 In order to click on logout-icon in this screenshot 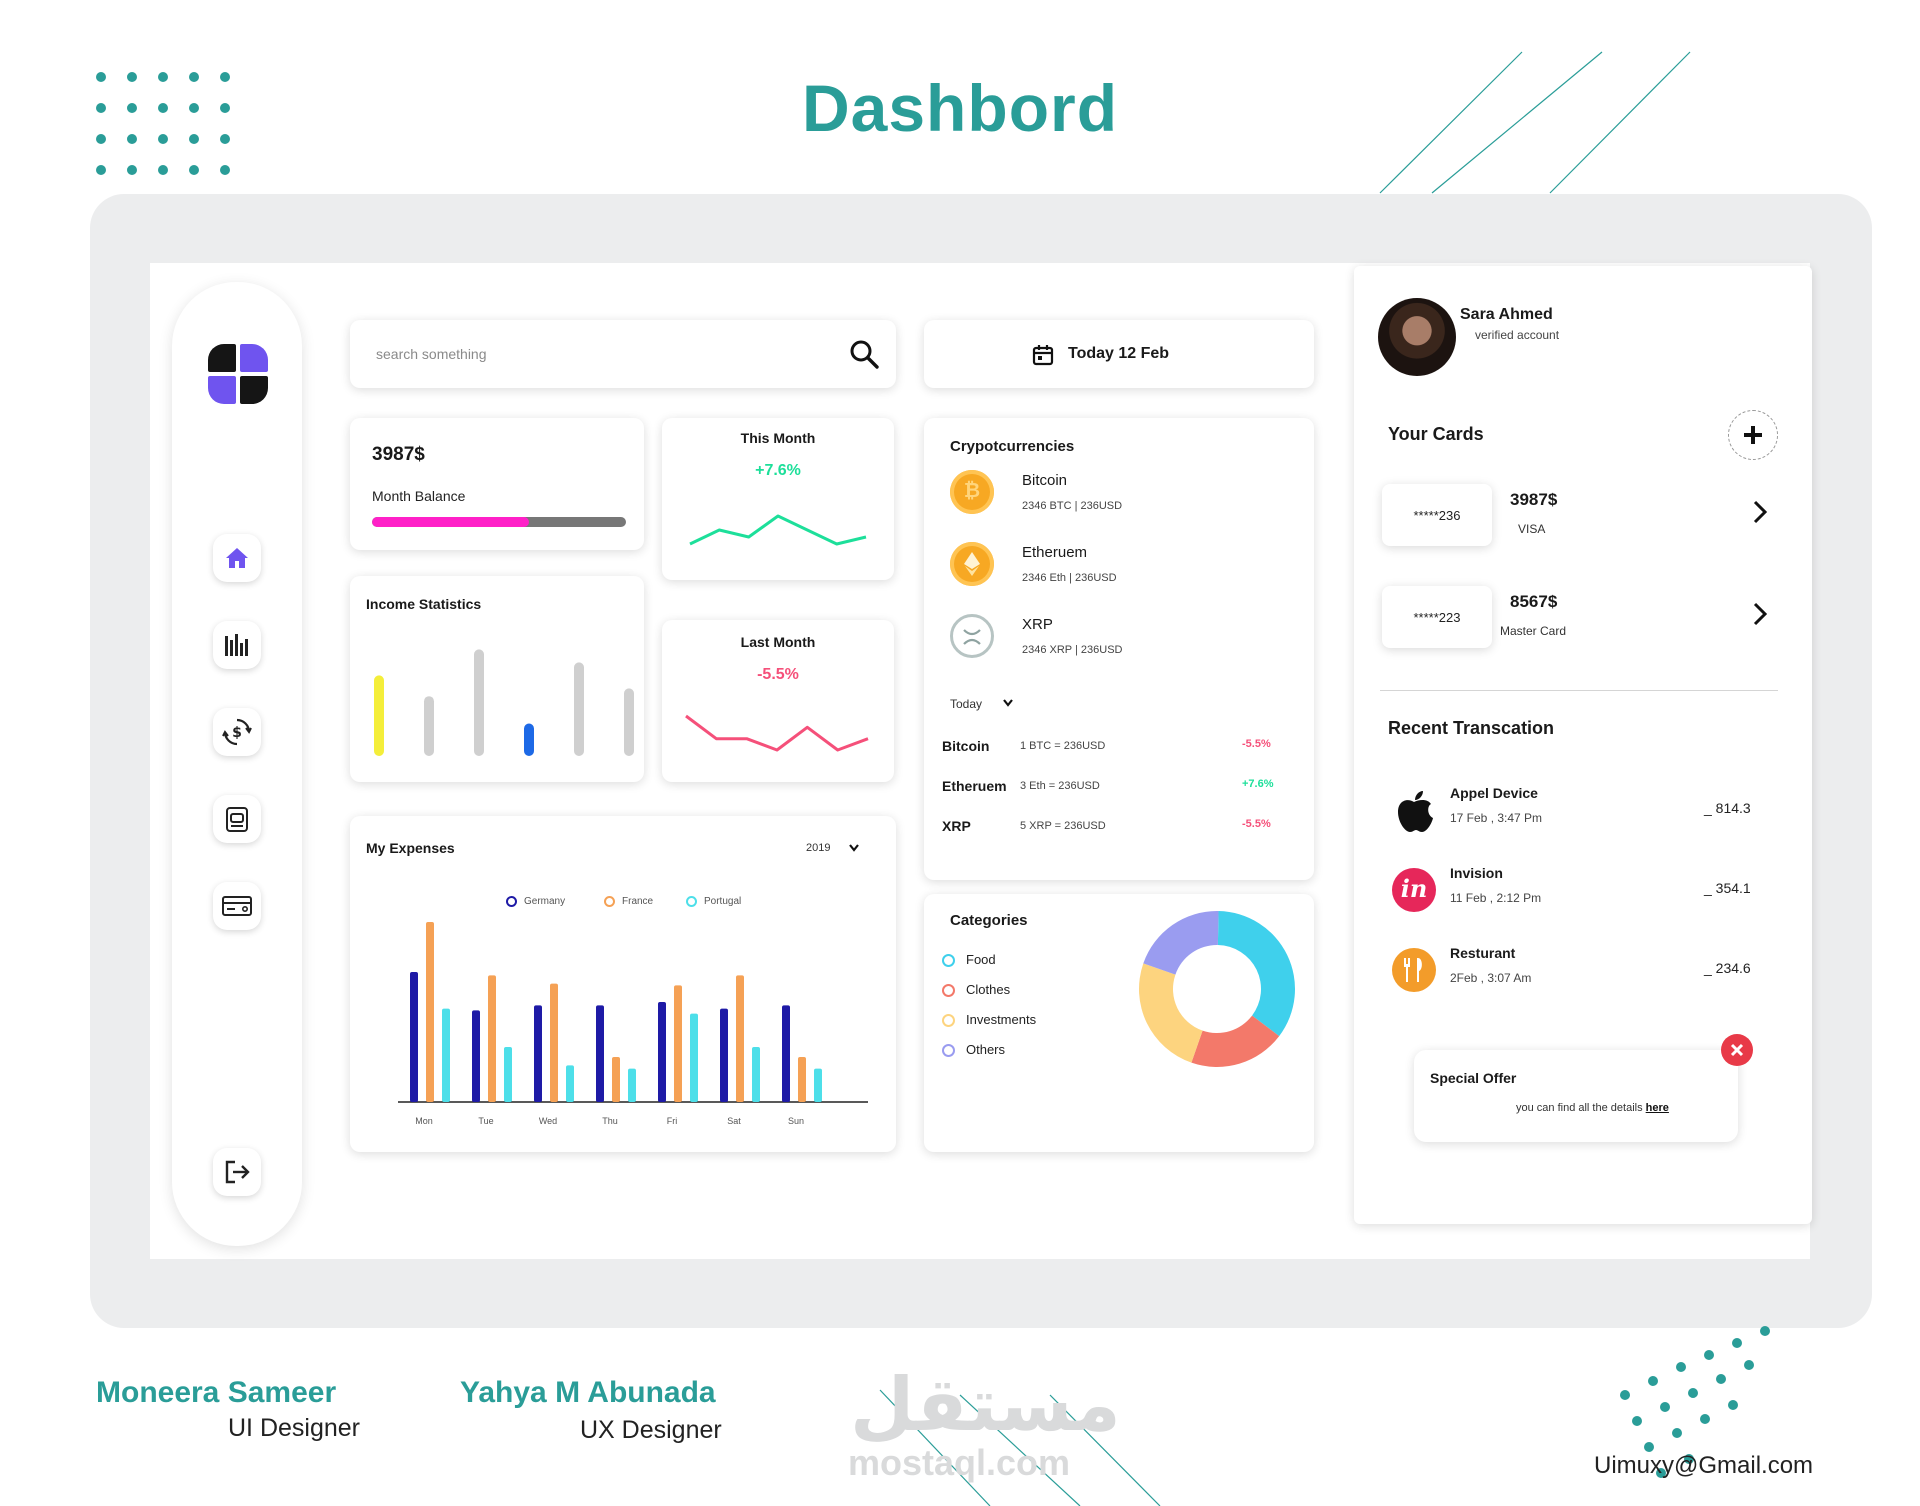, I will do `click(237, 1172)`.